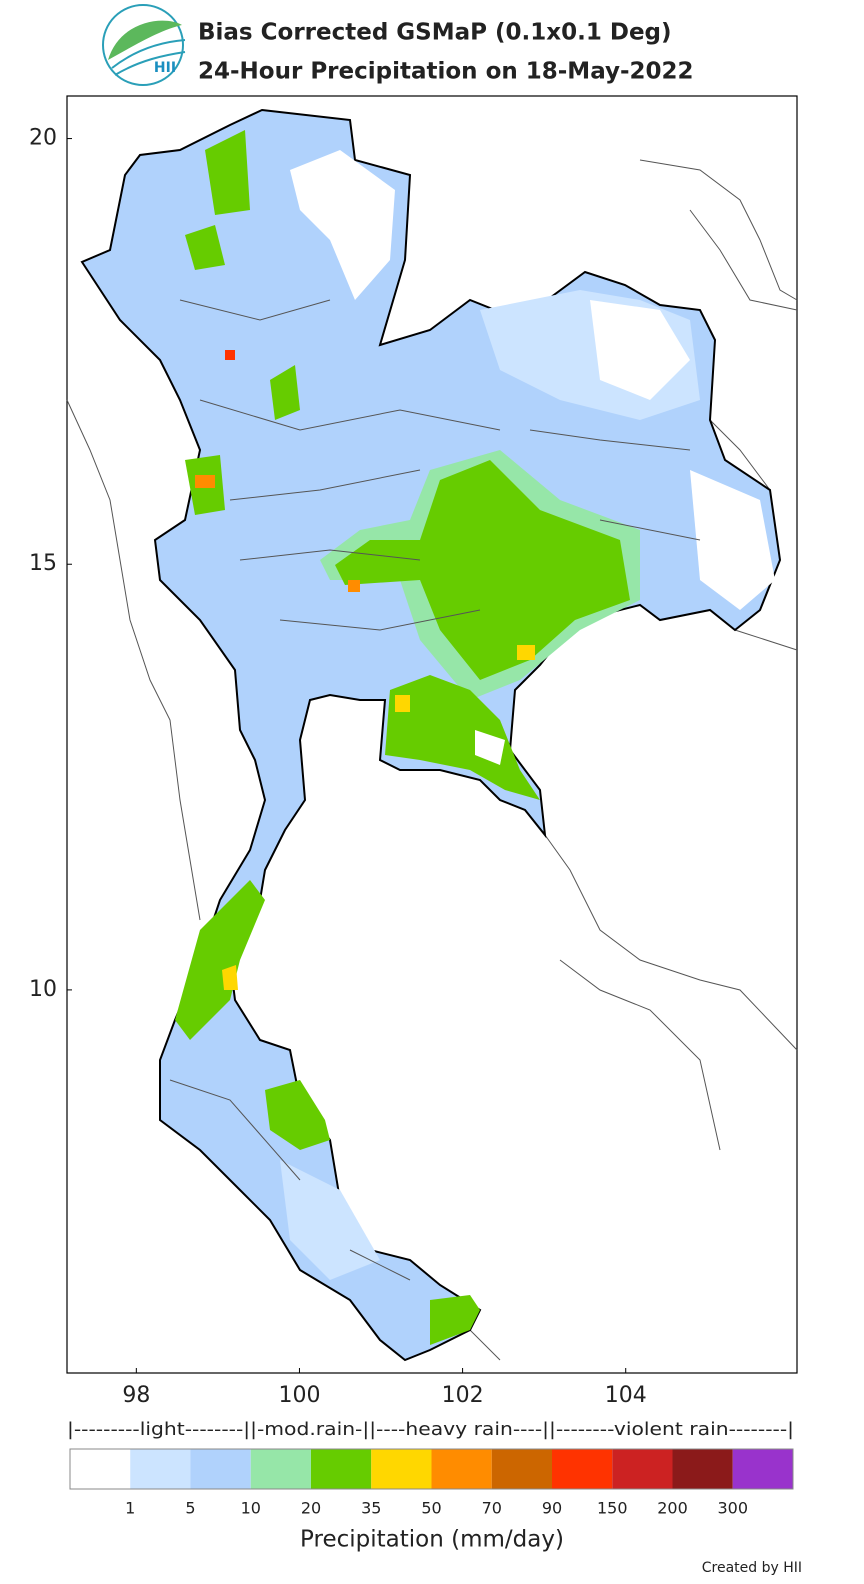 The image size is (864, 1584). I want to click on x-tick-label: 102, so click(463, 1395).